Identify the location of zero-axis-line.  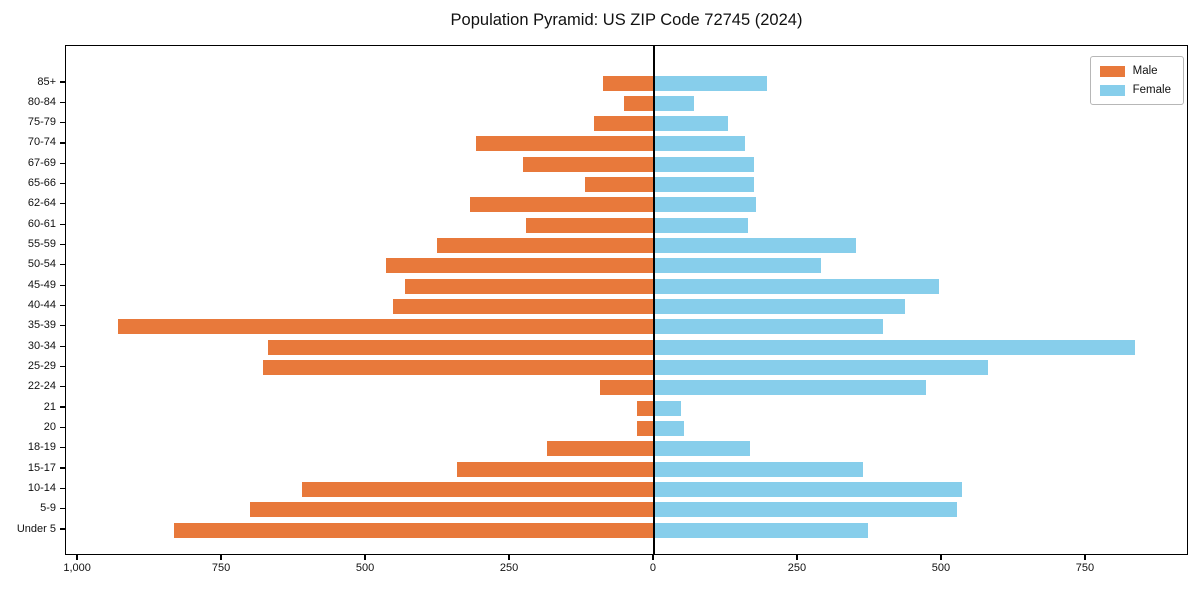
(654, 300).